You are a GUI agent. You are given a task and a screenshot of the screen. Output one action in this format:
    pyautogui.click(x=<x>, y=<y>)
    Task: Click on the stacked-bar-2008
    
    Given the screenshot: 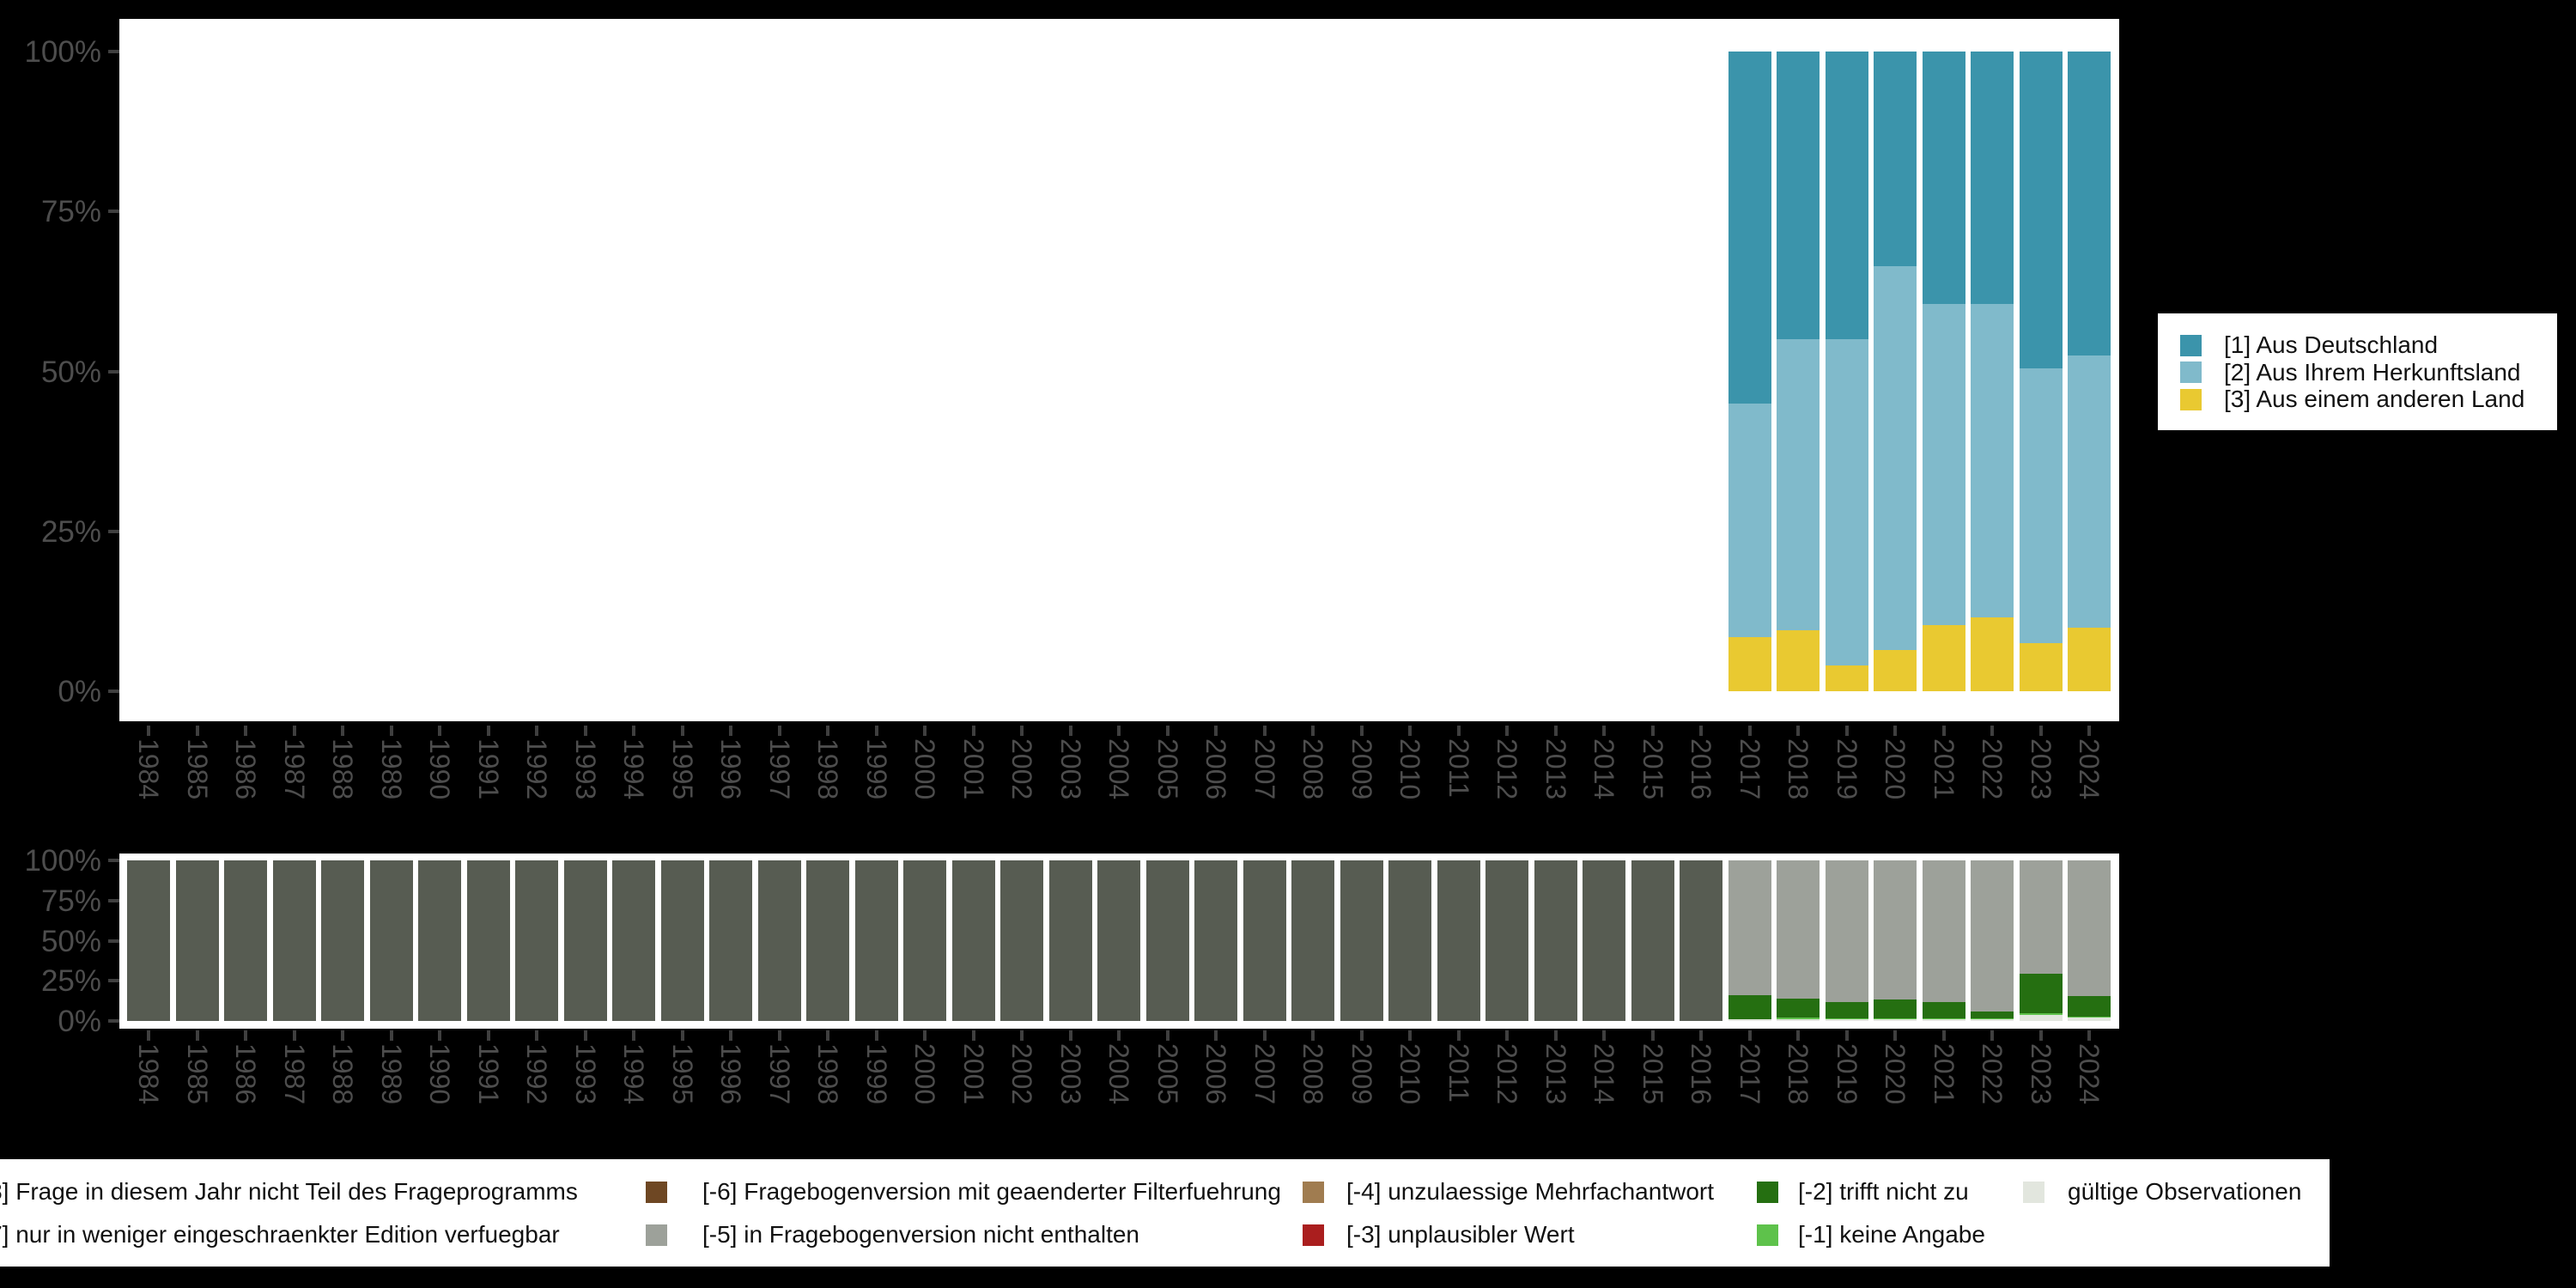 What is the action you would take?
    pyautogui.click(x=1312, y=371)
    